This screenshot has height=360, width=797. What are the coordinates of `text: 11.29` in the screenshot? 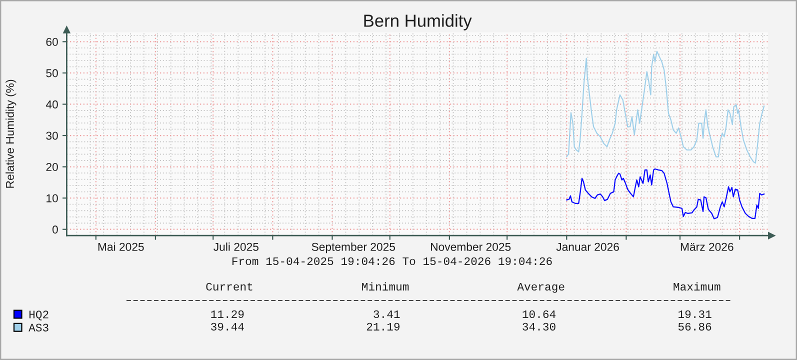 It's located at (227, 314).